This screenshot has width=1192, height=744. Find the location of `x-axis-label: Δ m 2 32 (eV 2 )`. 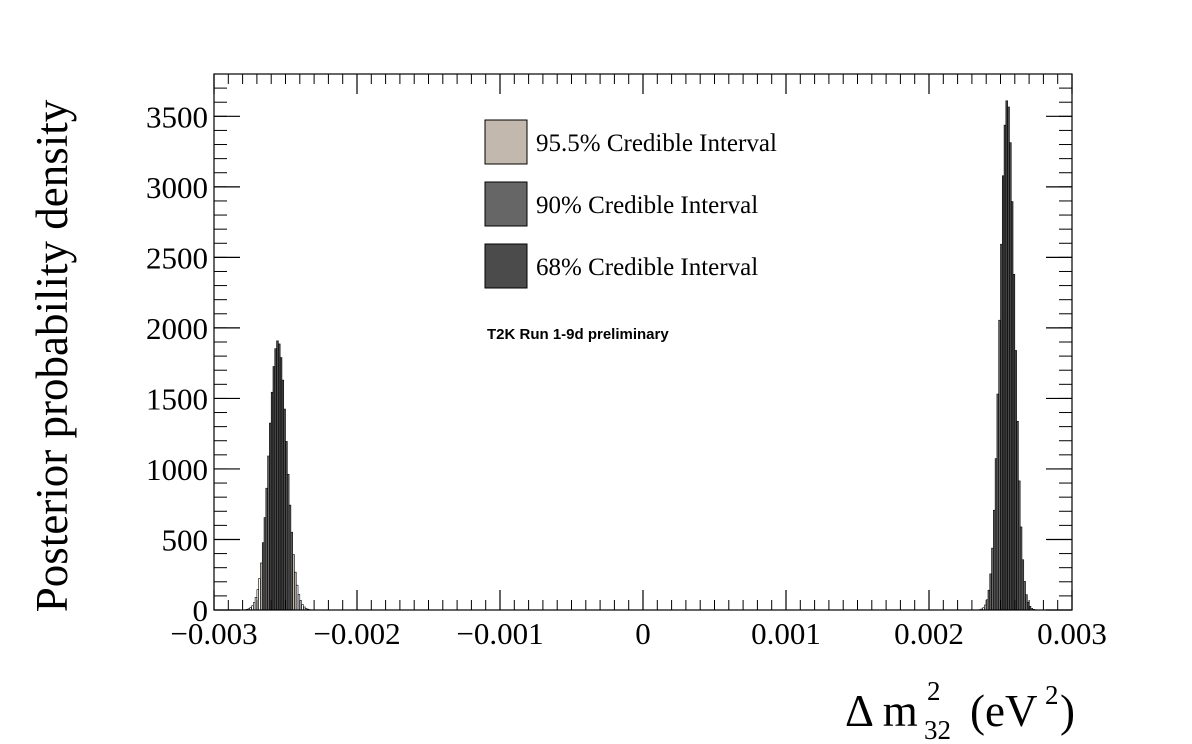

x-axis-label: Δ m 2 32 (eV 2 ) is located at coordinates (960, 710).